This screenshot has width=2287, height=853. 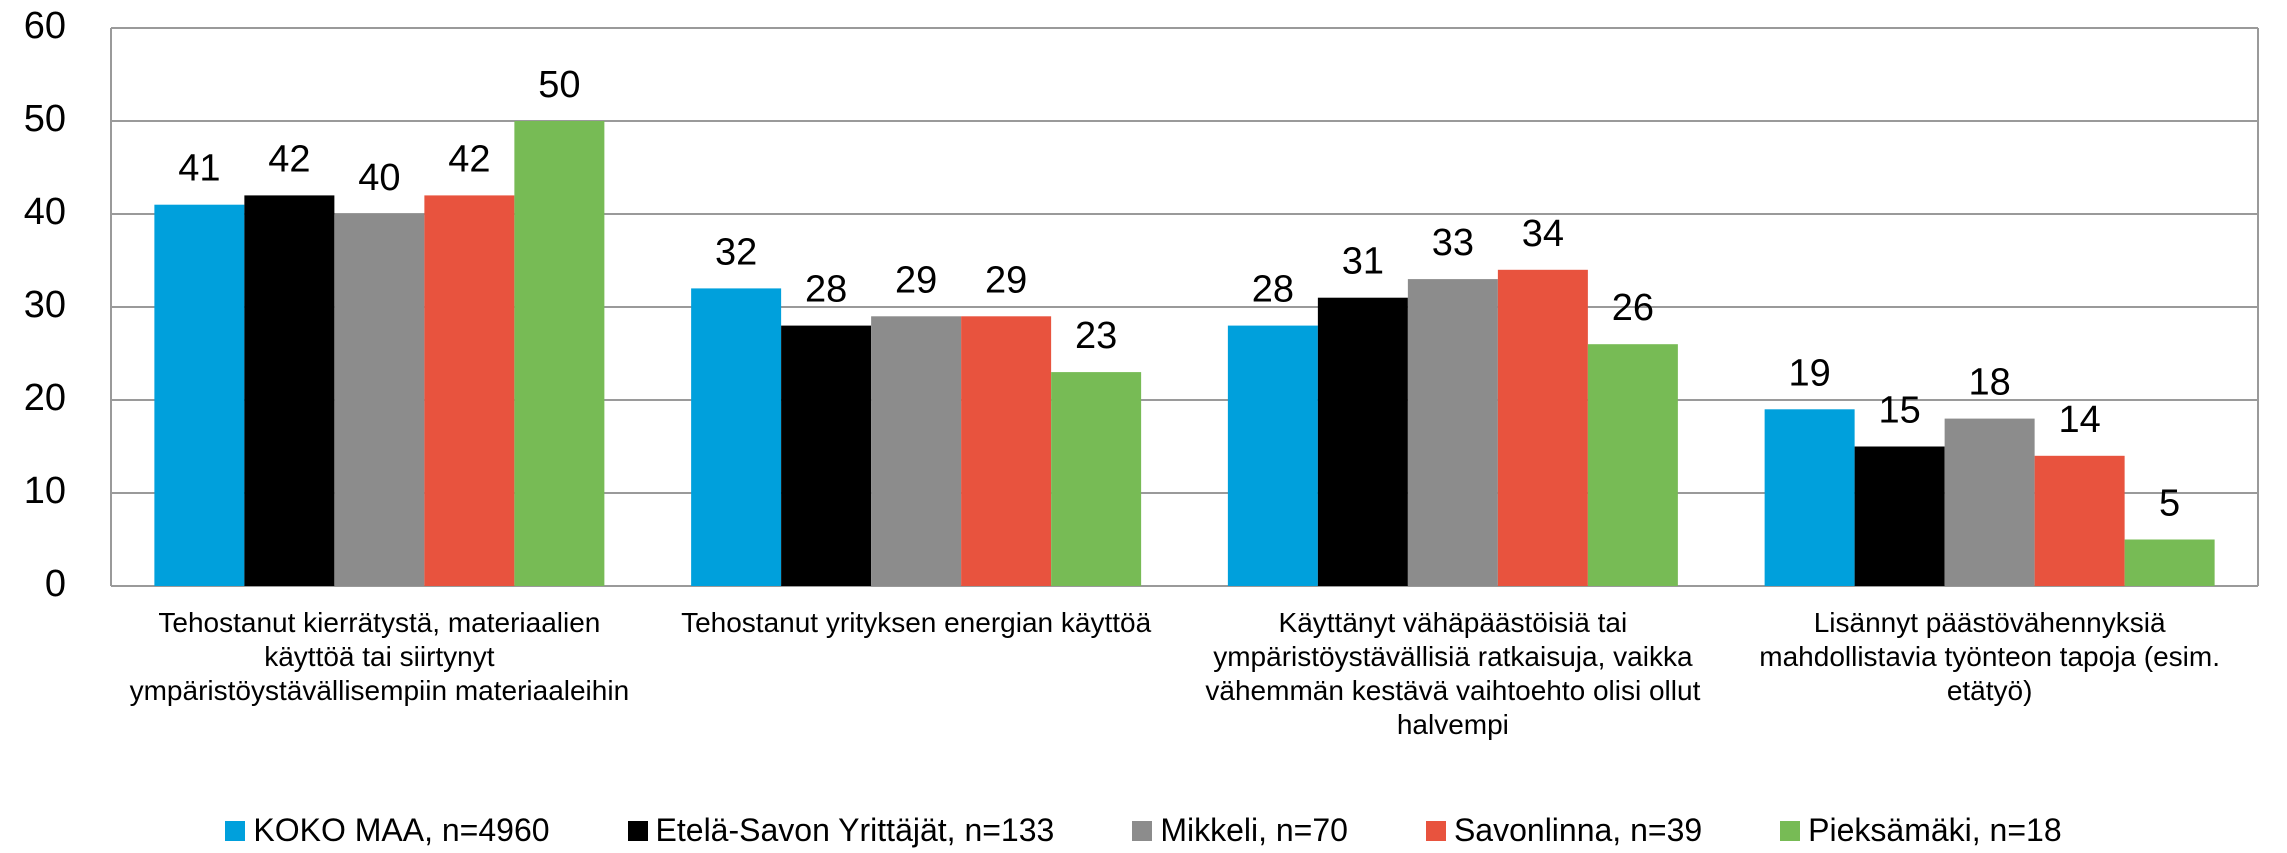 What do you see at coordinates (1633, 308) in the screenshot?
I see `data-label: 26` at bounding box center [1633, 308].